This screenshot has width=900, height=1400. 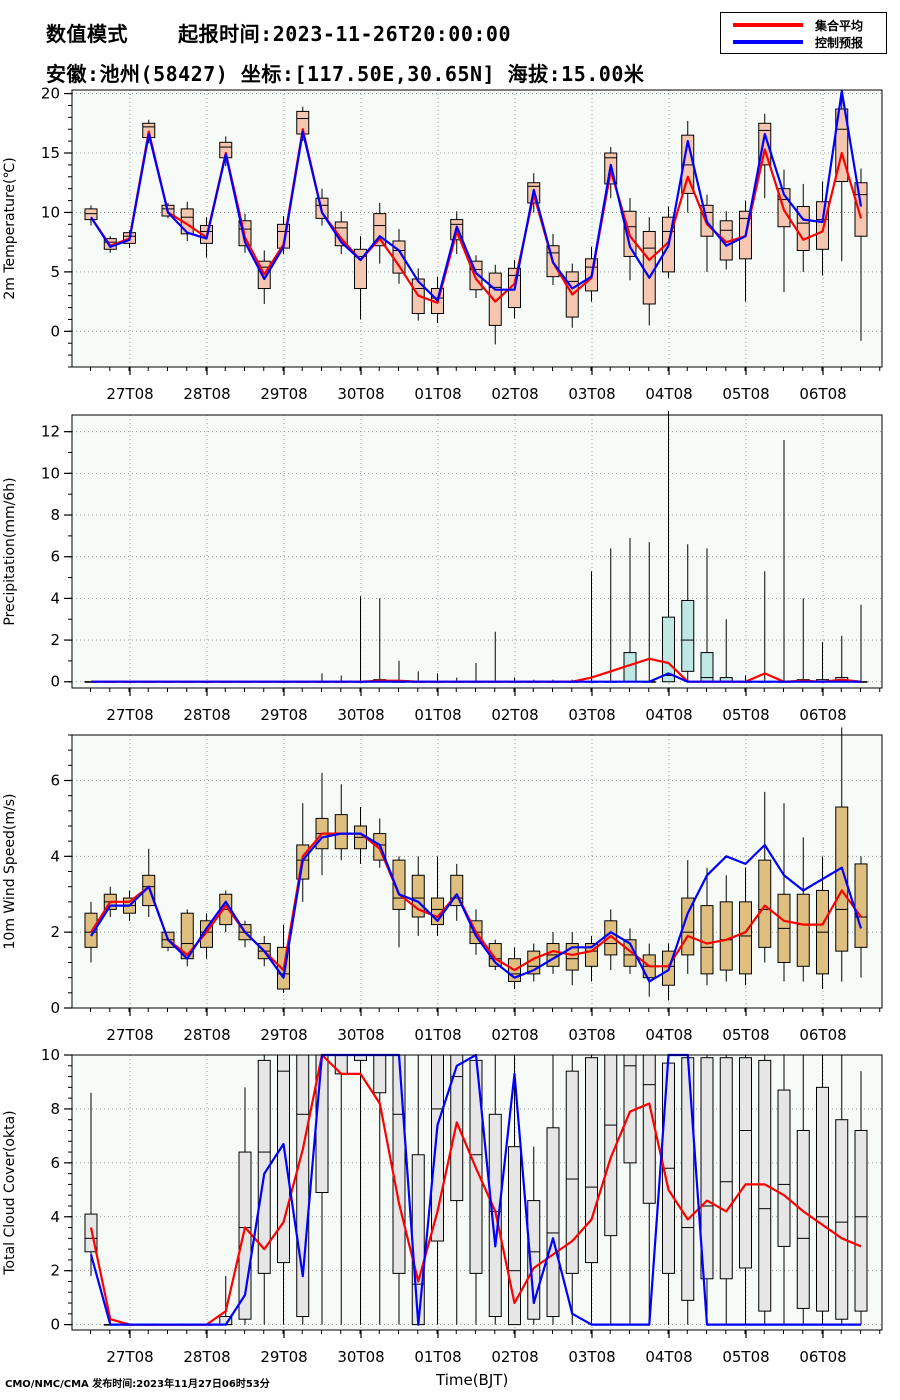 I want to click on cloud-x-tick-label: 27T08, so click(x=129, y=1357).